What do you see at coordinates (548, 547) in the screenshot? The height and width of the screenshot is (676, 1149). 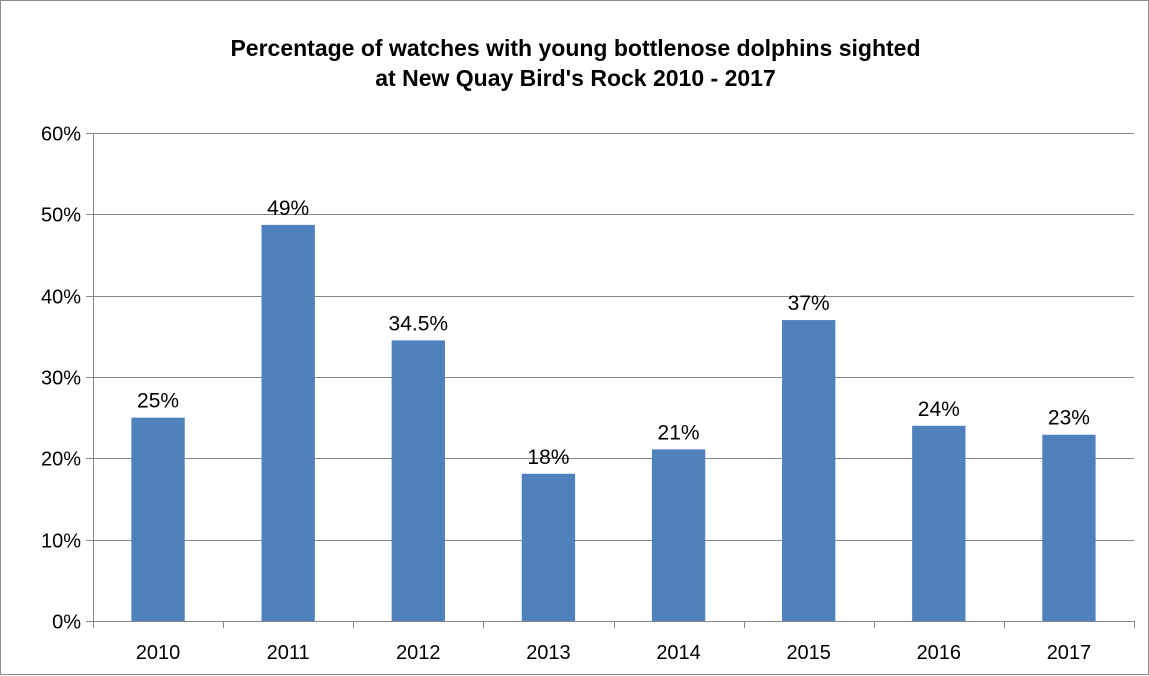 I see `bar-2013` at bounding box center [548, 547].